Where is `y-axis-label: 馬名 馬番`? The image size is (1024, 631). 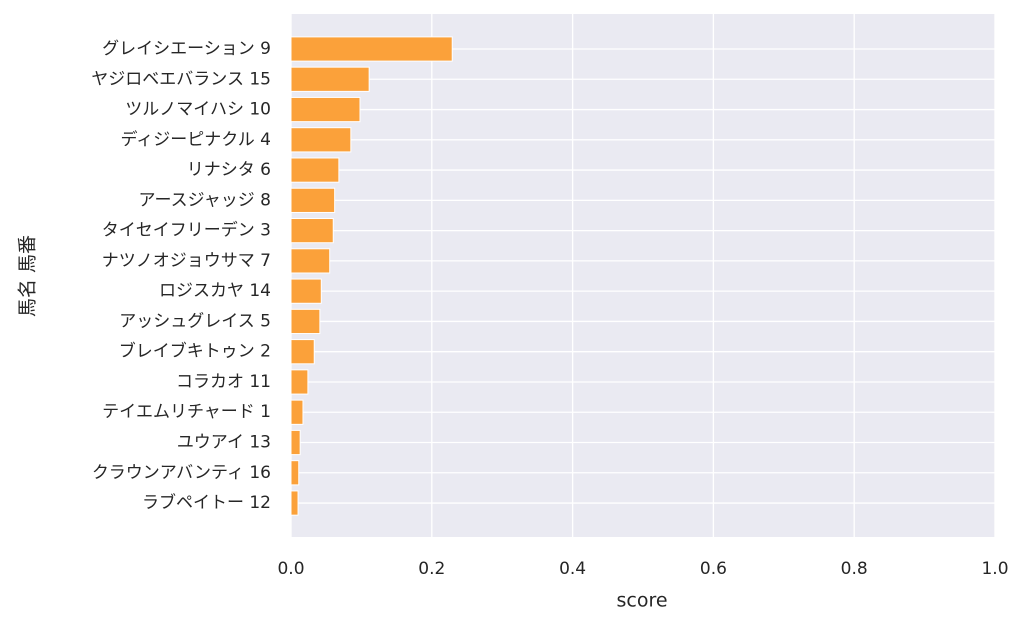 y-axis-label: 馬名 馬番 is located at coordinates (28, 276).